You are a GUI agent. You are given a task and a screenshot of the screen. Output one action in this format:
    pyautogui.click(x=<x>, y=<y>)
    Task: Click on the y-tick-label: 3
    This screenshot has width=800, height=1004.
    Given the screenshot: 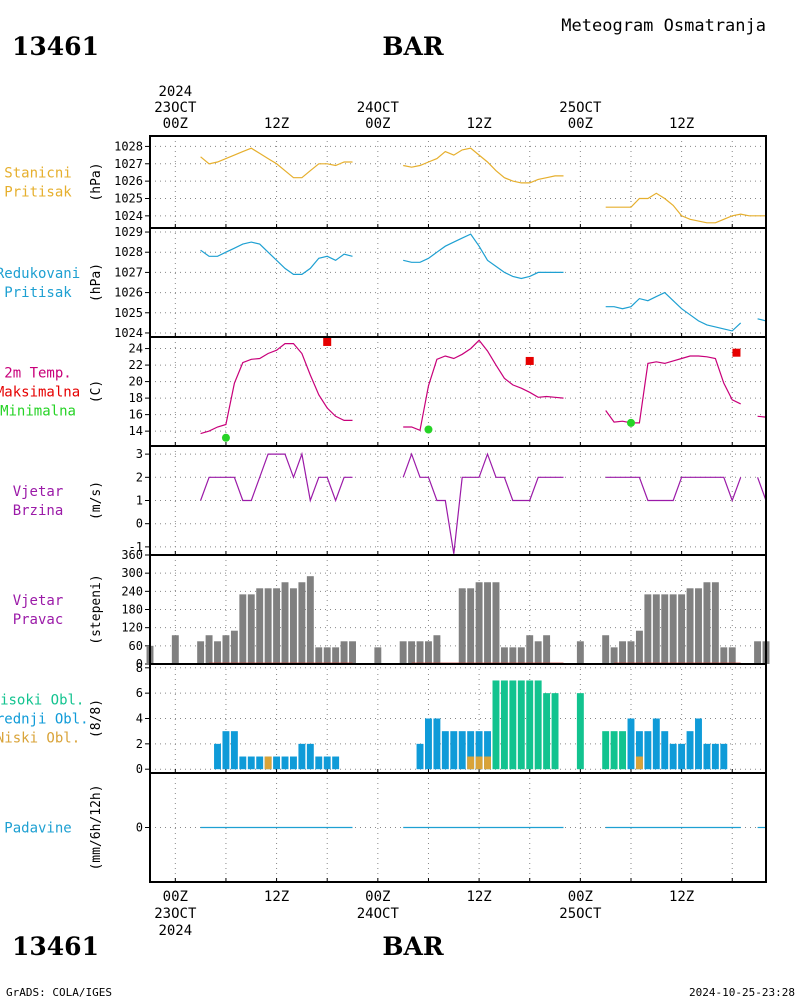 What is the action you would take?
    pyautogui.click(x=139, y=454)
    